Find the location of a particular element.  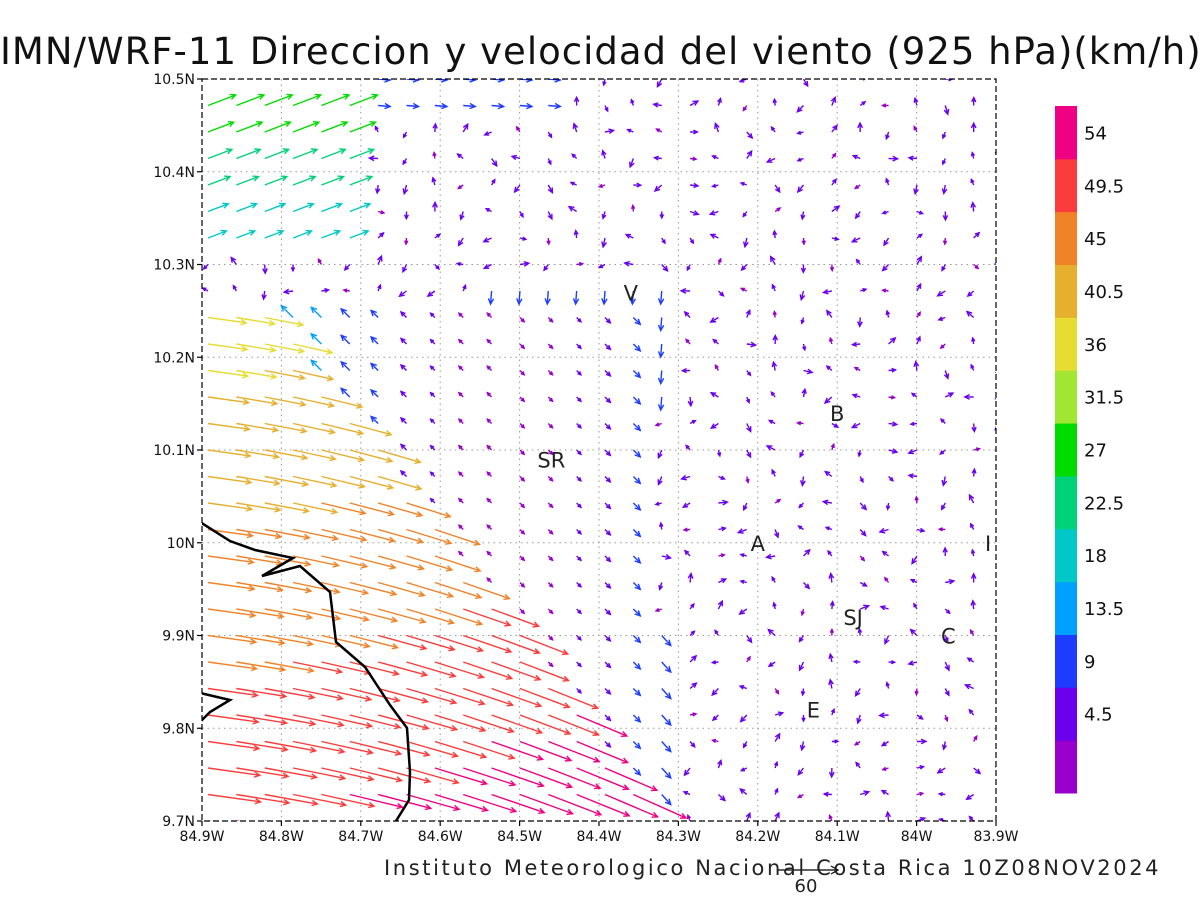

x-tick-label: 84W is located at coordinates (917, 837).